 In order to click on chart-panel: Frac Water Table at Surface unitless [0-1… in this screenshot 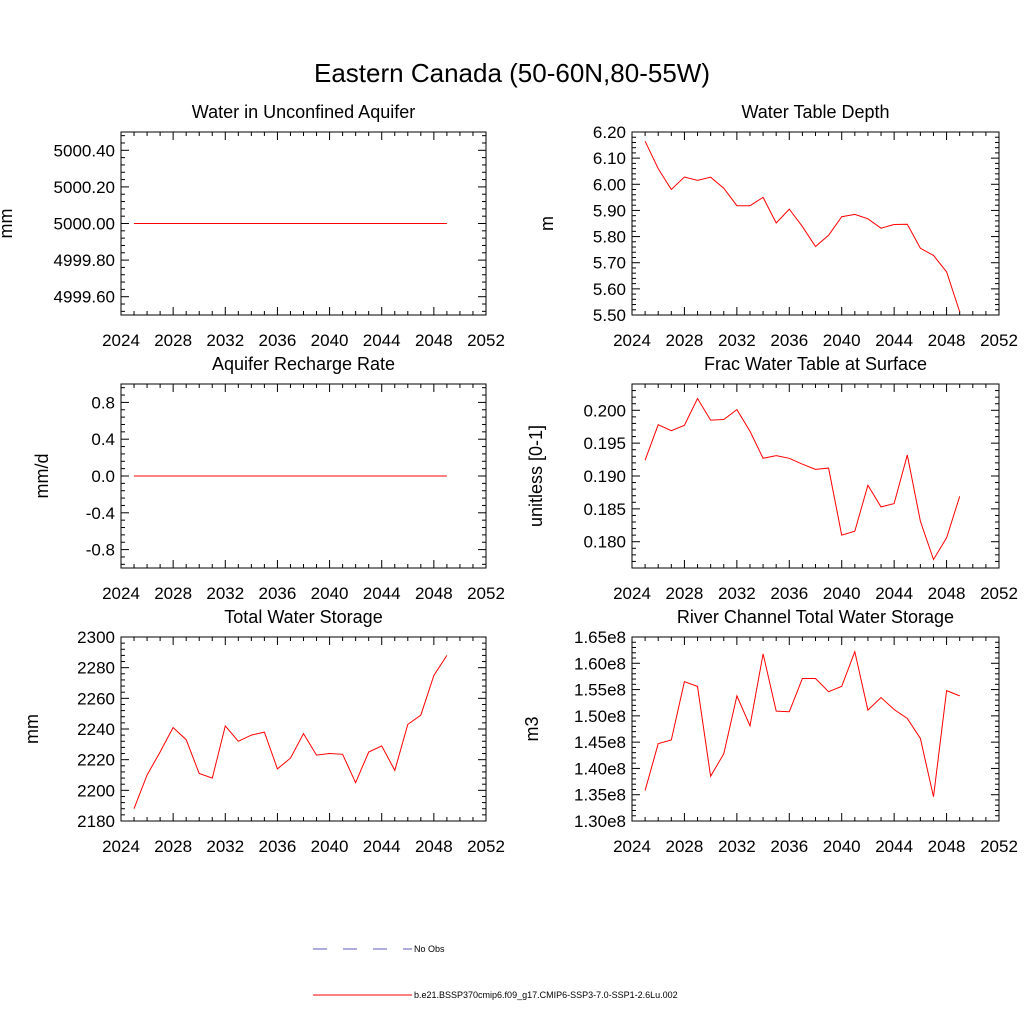, I will do `click(772, 478)`.